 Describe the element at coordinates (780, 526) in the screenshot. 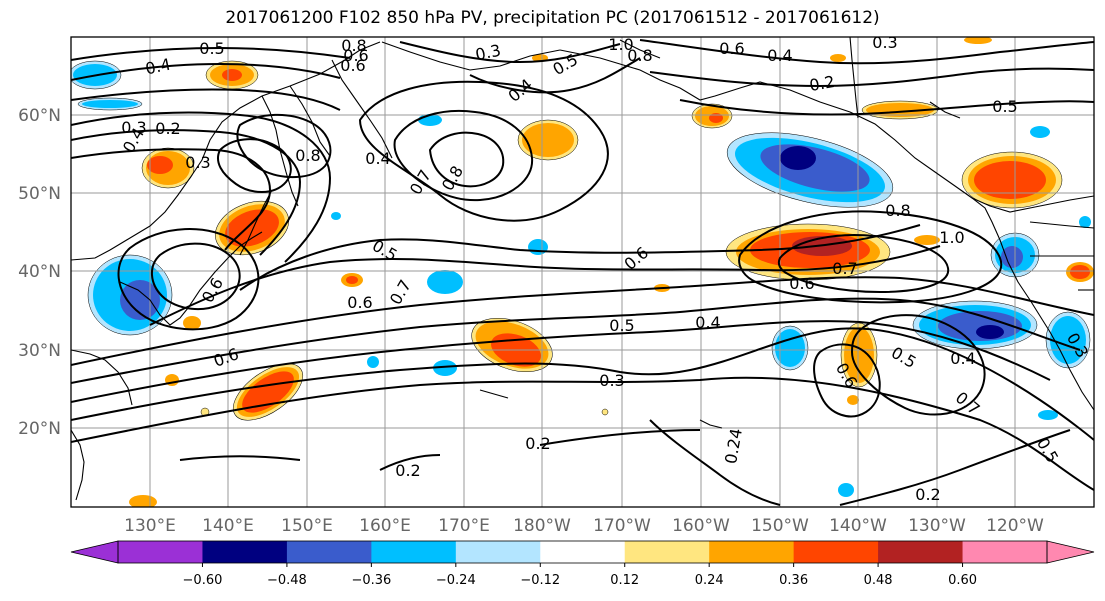

I see `longitude-label: 150°W` at that location.